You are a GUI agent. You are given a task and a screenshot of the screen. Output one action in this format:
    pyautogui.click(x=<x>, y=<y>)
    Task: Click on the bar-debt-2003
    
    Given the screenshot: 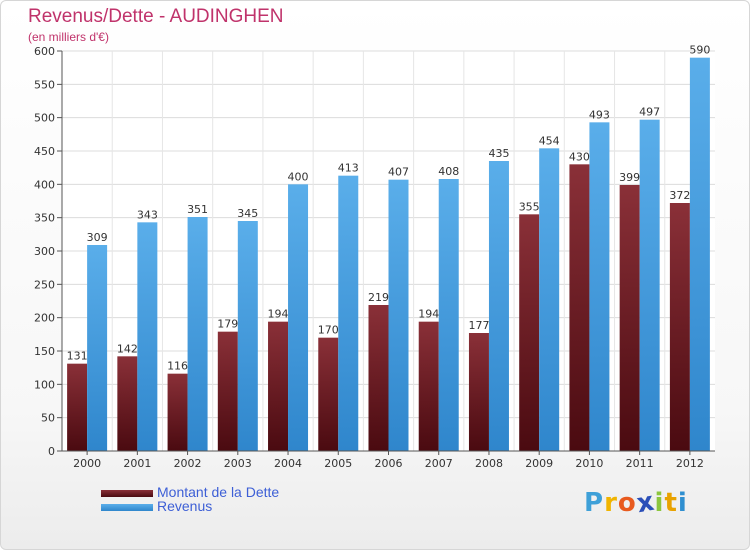 What is the action you would take?
    pyautogui.click(x=227, y=391)
    